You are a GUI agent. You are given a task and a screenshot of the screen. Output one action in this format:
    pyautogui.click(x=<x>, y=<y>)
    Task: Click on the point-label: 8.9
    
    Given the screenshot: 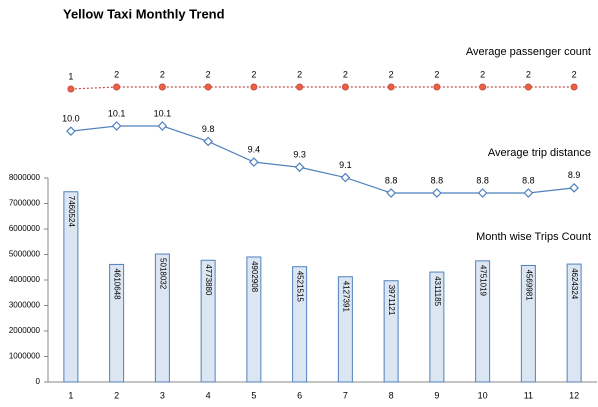 What is the action you would take?
    pyautogui.click(x=574, y=175)
    